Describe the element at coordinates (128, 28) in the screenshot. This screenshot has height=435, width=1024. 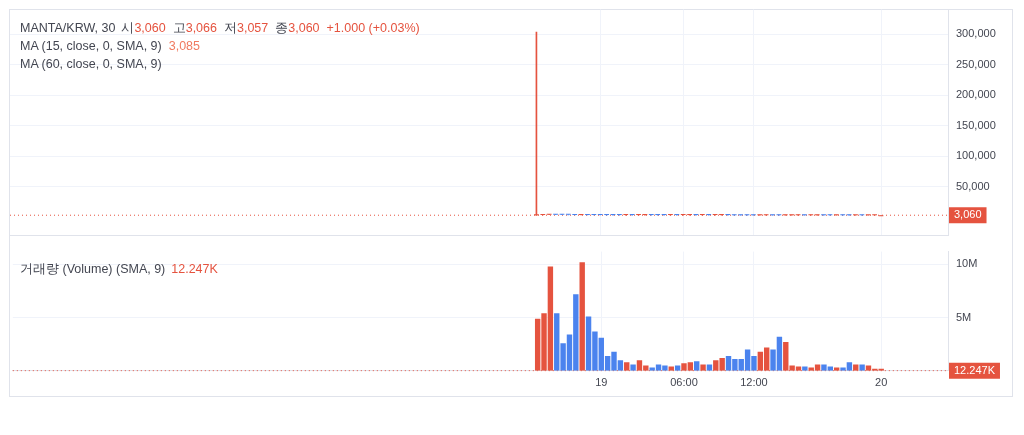
I see `annotation: 시` at that location.